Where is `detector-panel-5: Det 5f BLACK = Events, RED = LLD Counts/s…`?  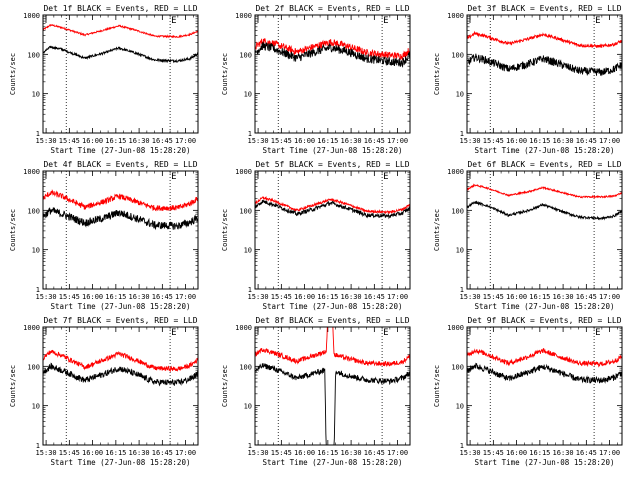
detector-panel-5: Det 5f BLACK = Events, RED = LLD Counts/s… is located at coordinates (316, 235).